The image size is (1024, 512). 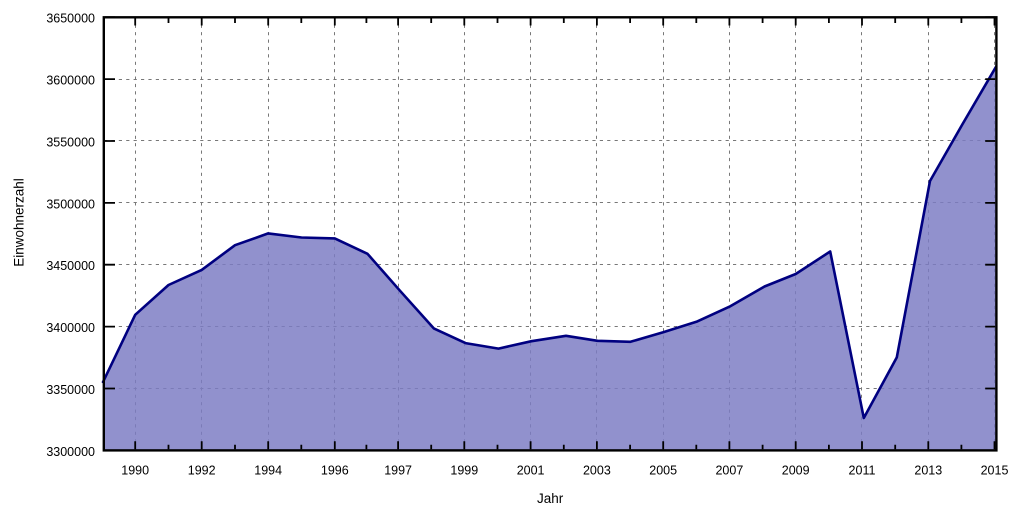 What do you see at coordinates (202, 471) in the screenshot?
I see `svg-text: 1992` at bounding box center [202, 471].